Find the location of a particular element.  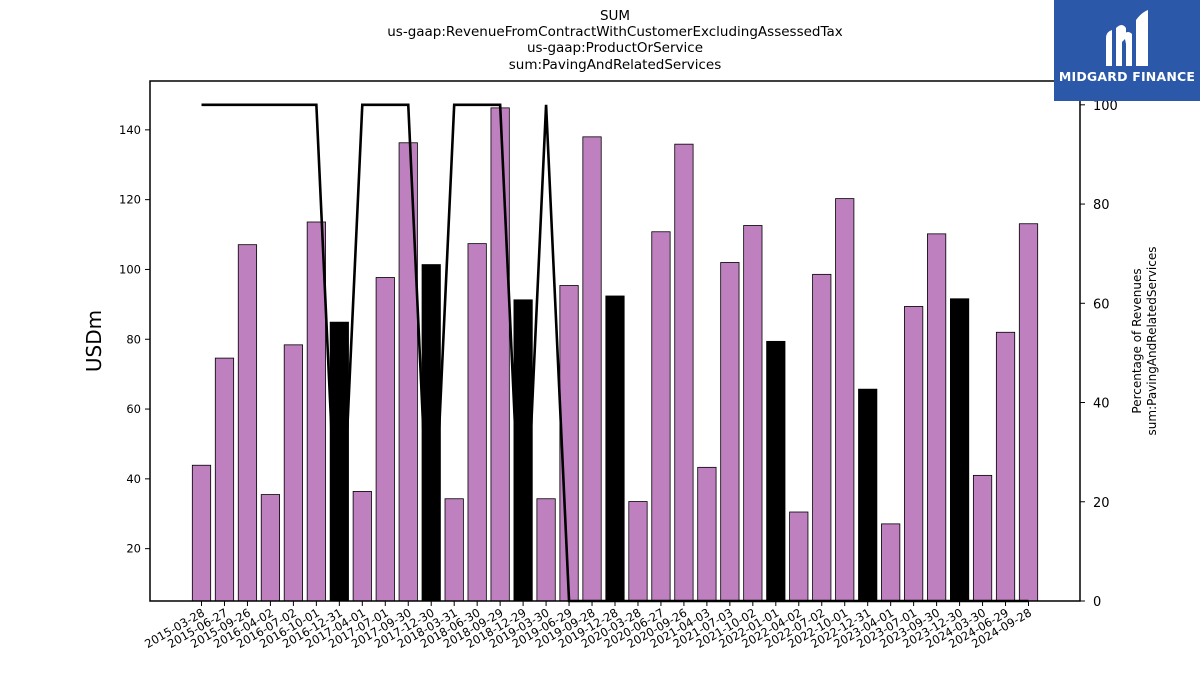

y2-axis-label-line-2: sum:PavingAndRelatedServices is located at coordinates (1152, 341).